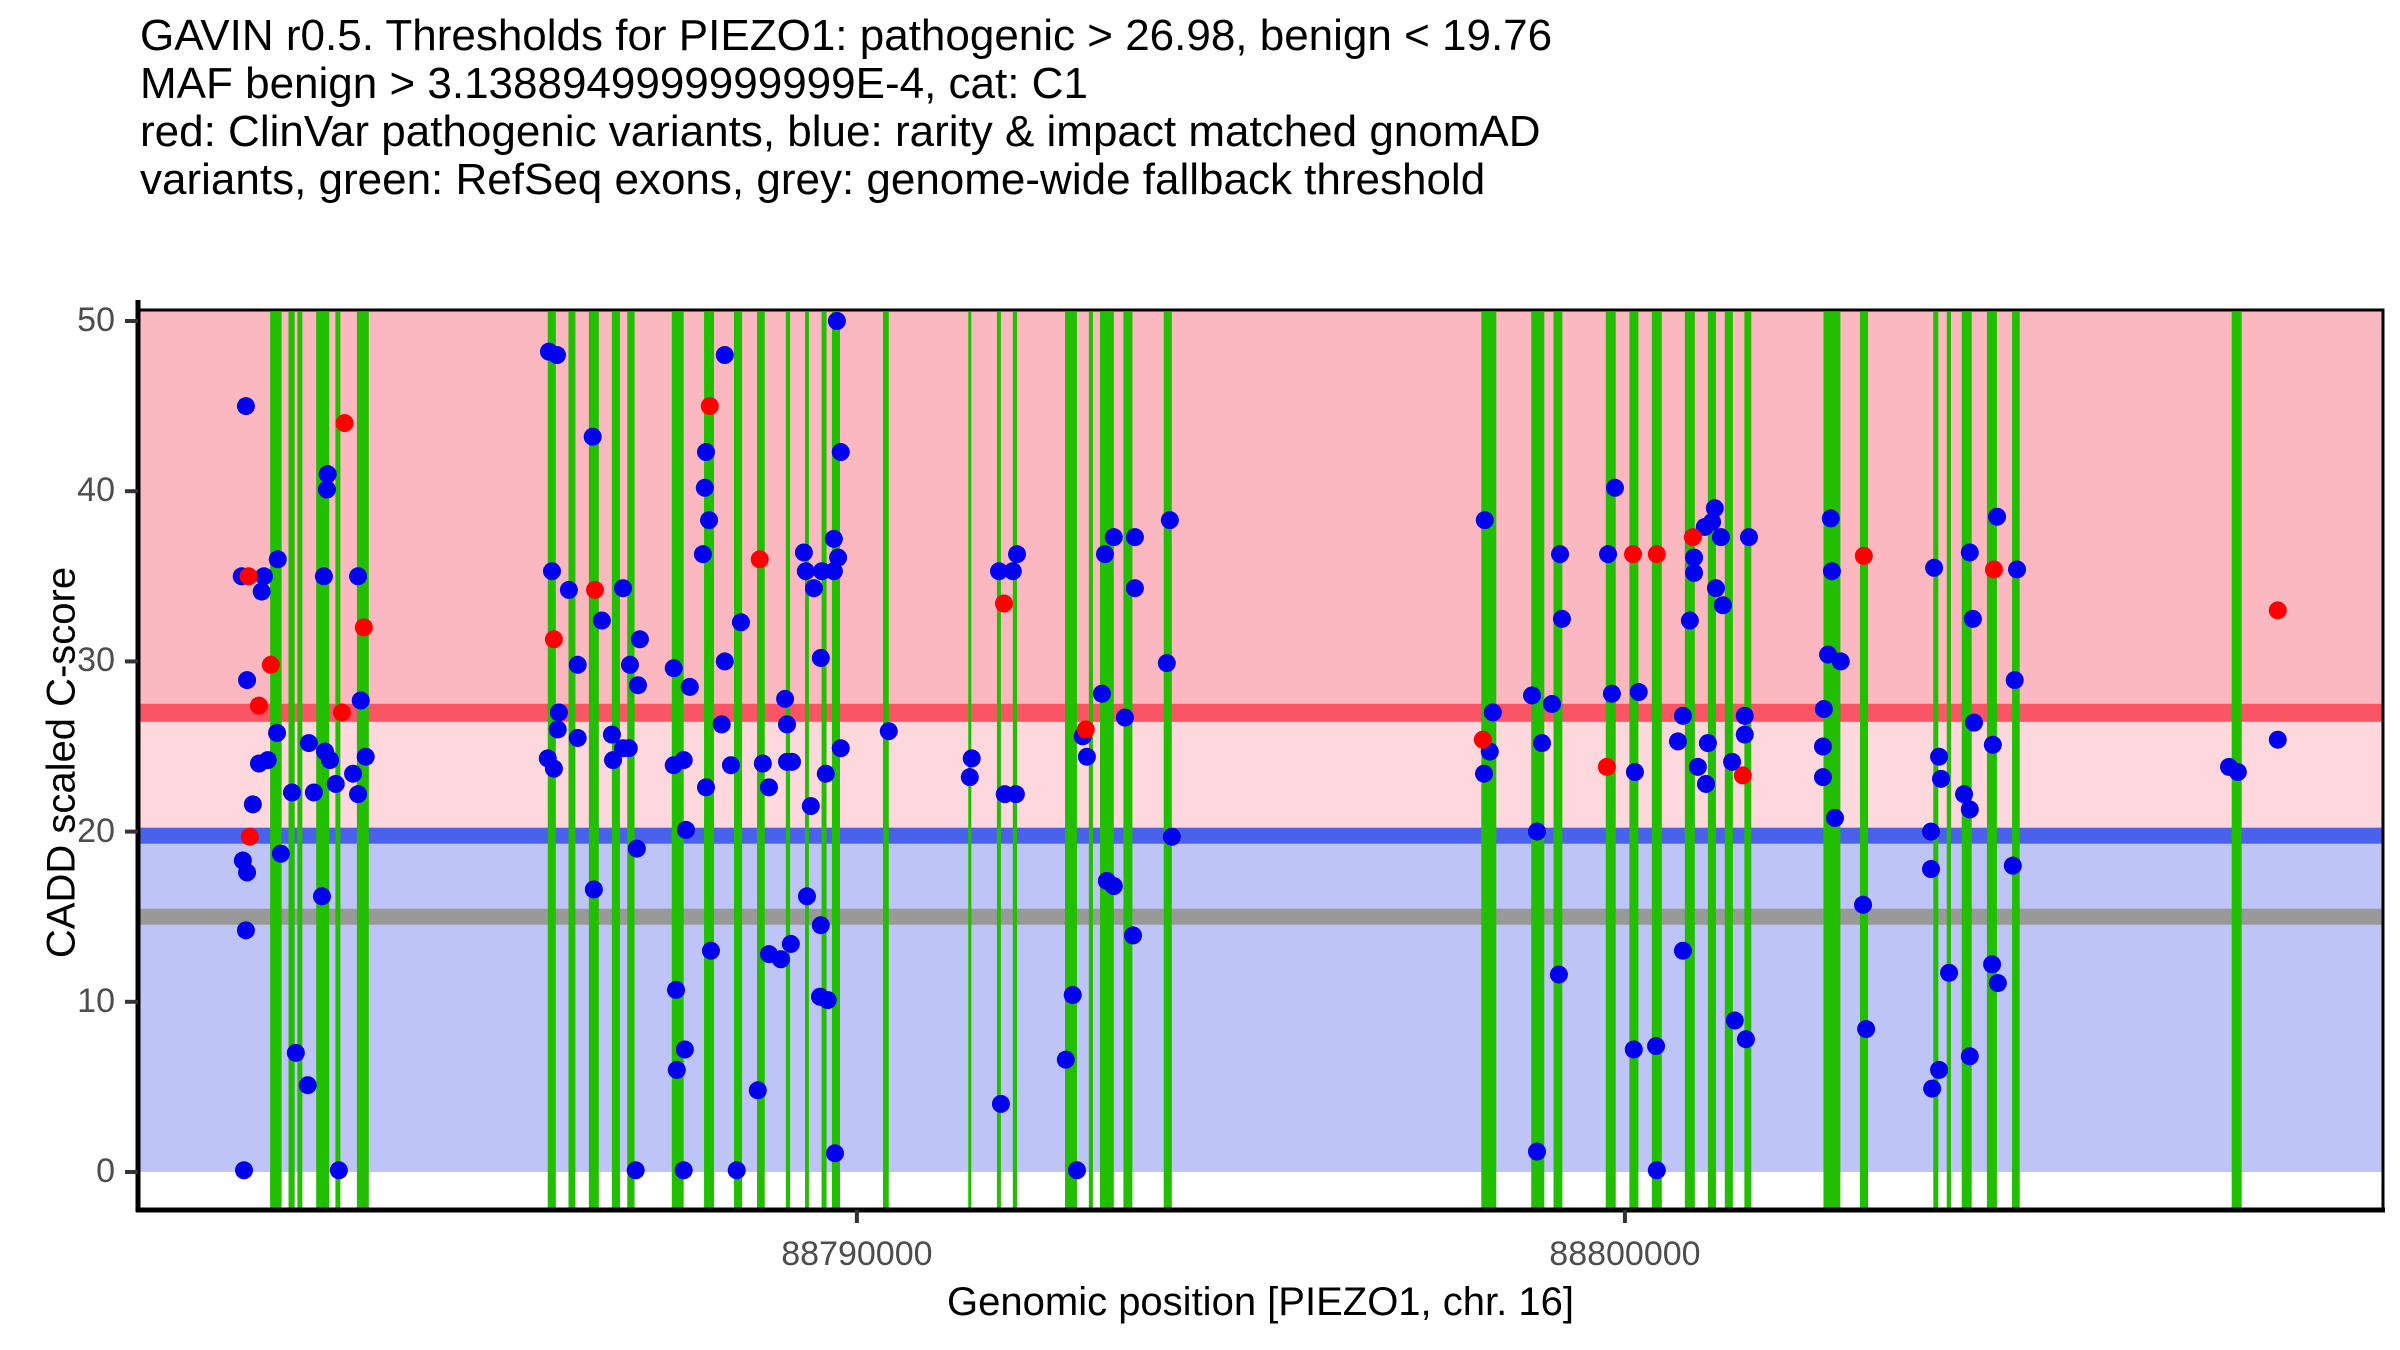  I want to click on fallback-threshold-line, so click(1260, 916).